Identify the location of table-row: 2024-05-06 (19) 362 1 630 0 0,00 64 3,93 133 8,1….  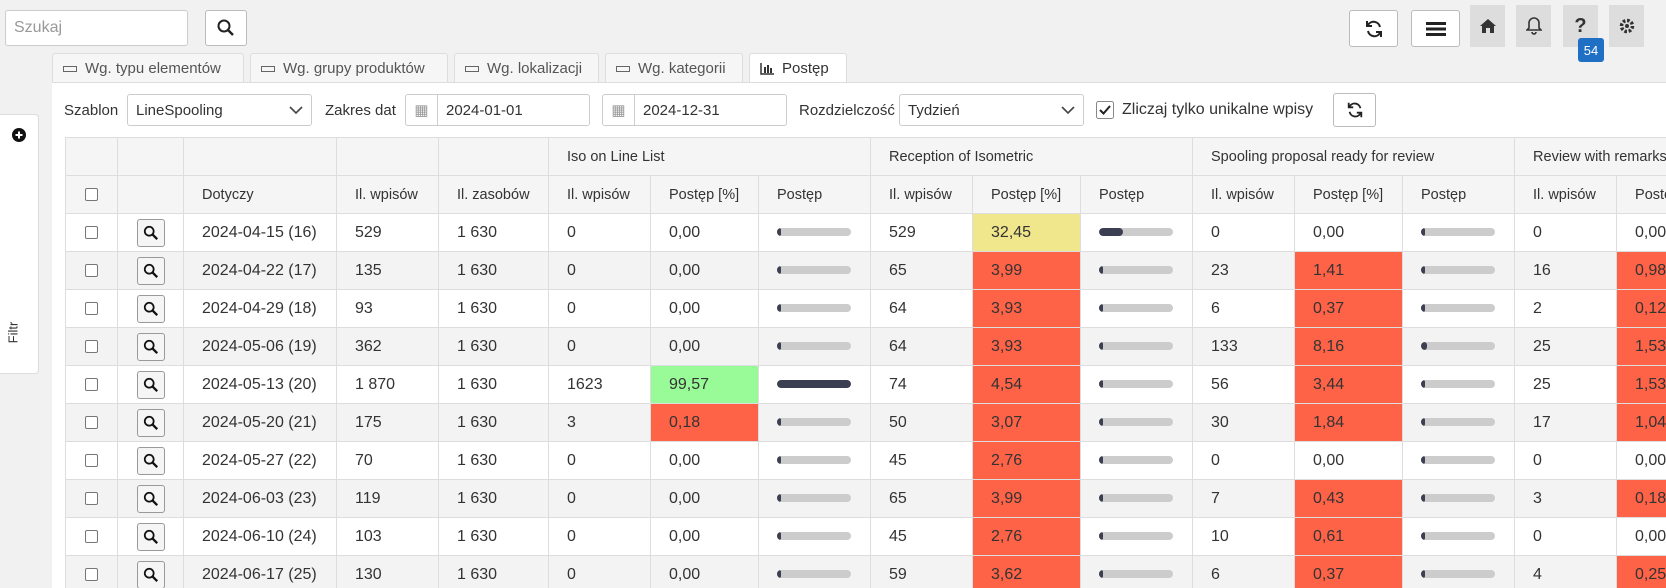
(865, 346).